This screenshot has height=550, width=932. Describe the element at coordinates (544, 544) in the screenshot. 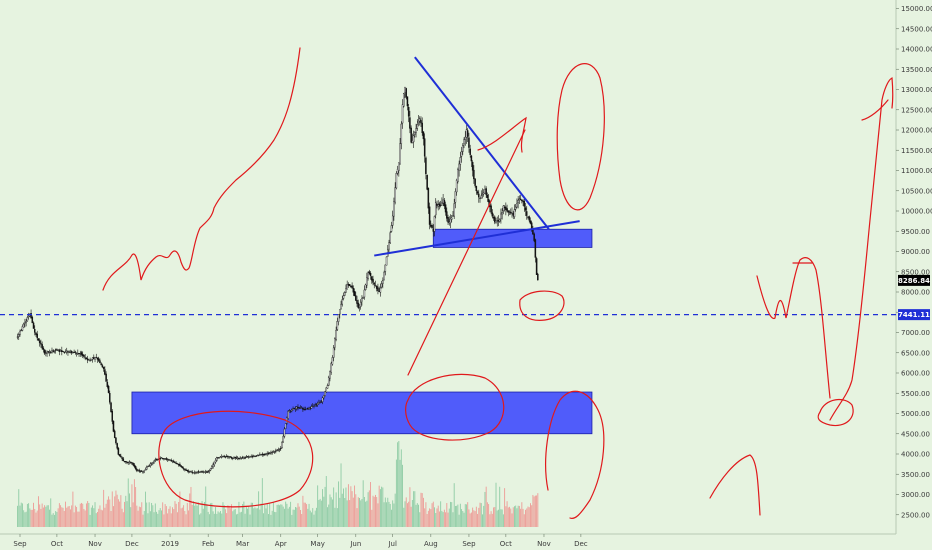

I see `x-tick-label: Nov` at that location.